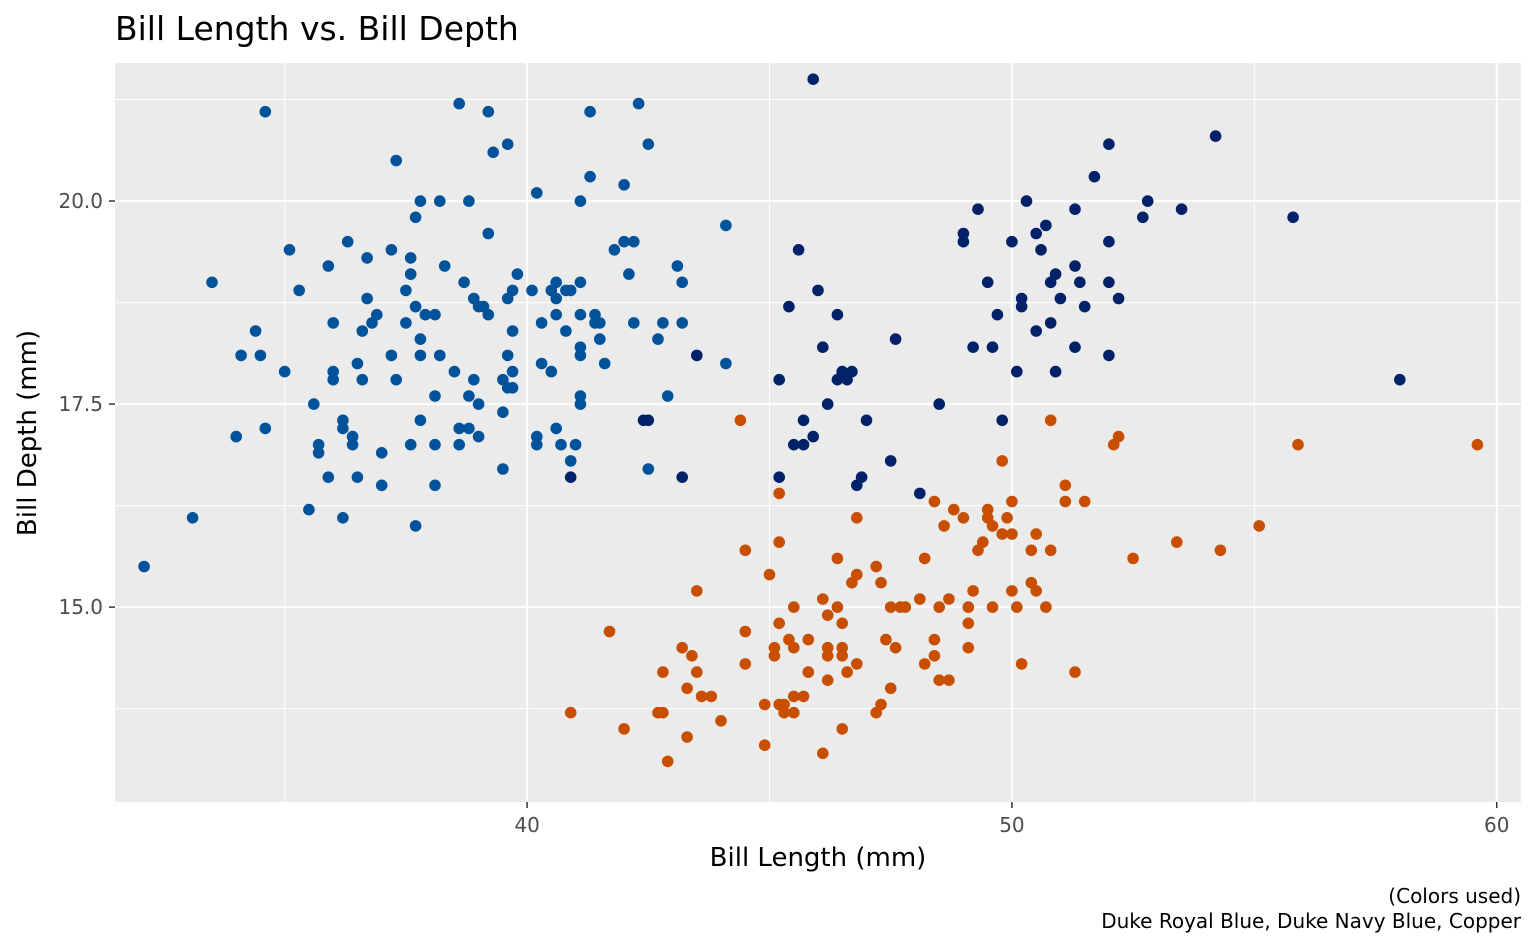 The height and width of the screenshot is (949, 1536). I want to click on y-axis-ticks: 15.0 17.5 20.0, so click(86, 404).